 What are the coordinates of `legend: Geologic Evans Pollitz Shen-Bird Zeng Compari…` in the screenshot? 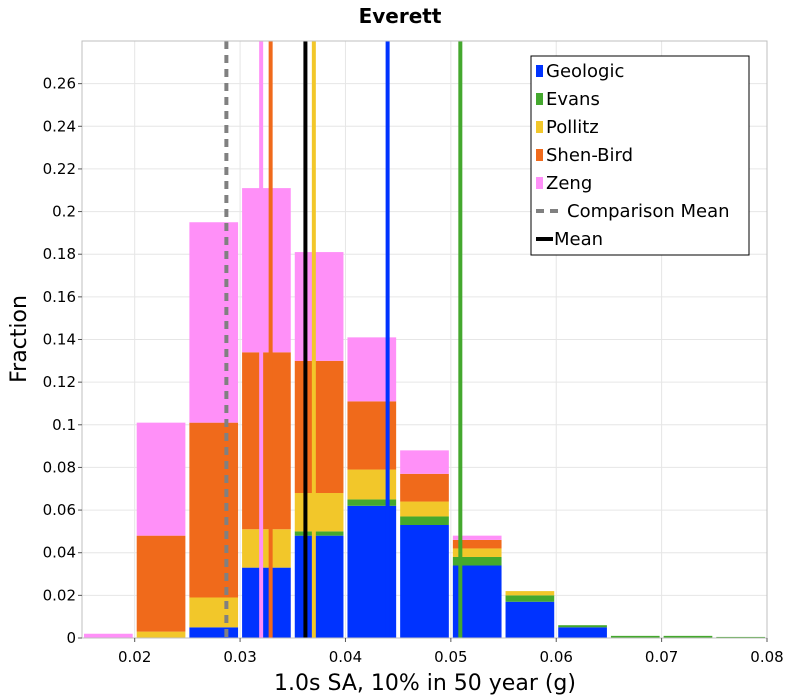 It's located at (640, 155).